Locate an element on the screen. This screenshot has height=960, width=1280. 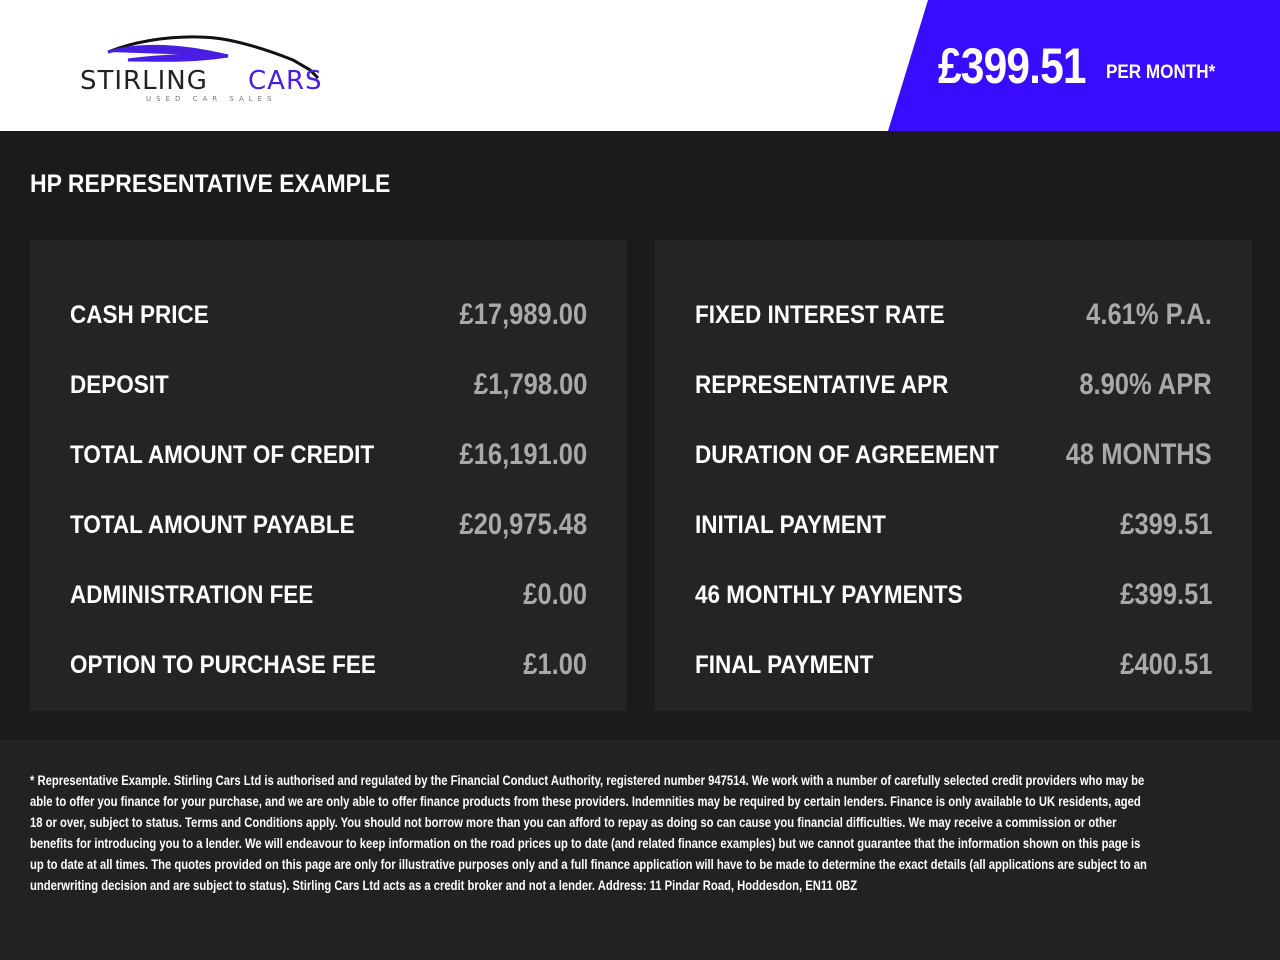
per-month-label: PER MONTH* is located at coordinates (1161, 72).